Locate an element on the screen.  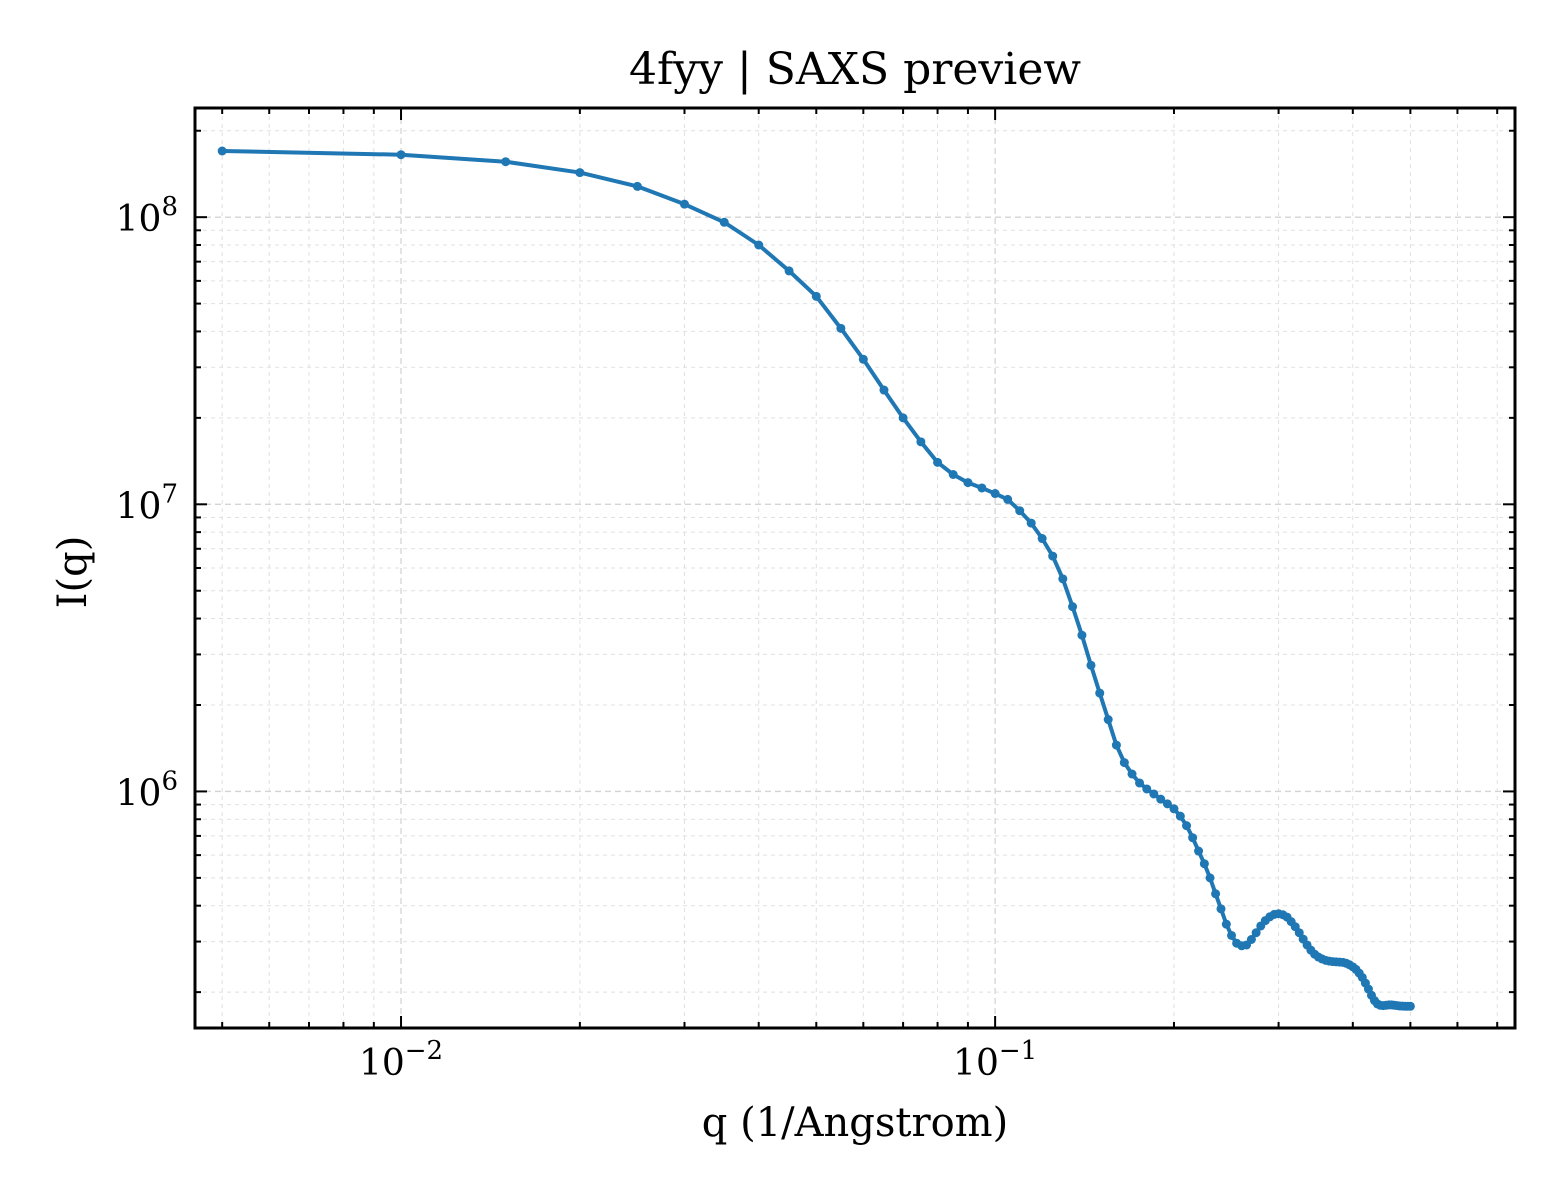
chart-title: 4fyy | SAXS preview is located at coordinates (855, 69).